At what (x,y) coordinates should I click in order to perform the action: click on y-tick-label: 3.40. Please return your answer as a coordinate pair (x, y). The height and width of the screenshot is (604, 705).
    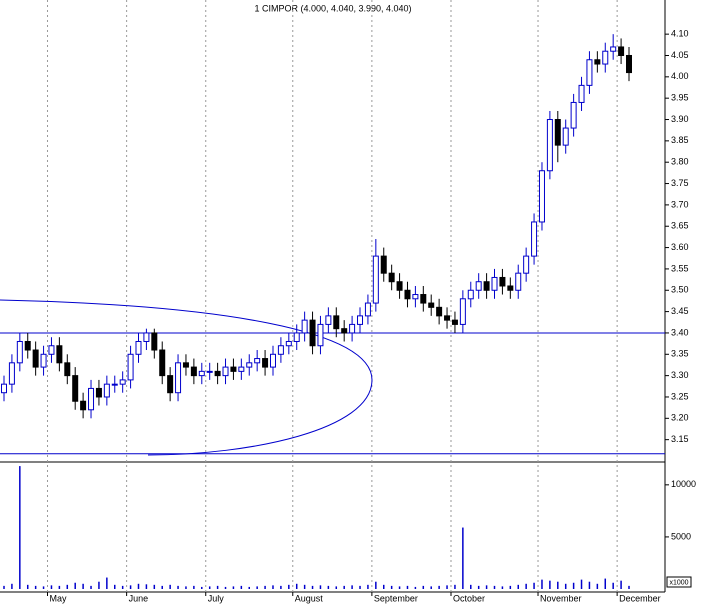
    Looking at the image, I should click on (680, 332).